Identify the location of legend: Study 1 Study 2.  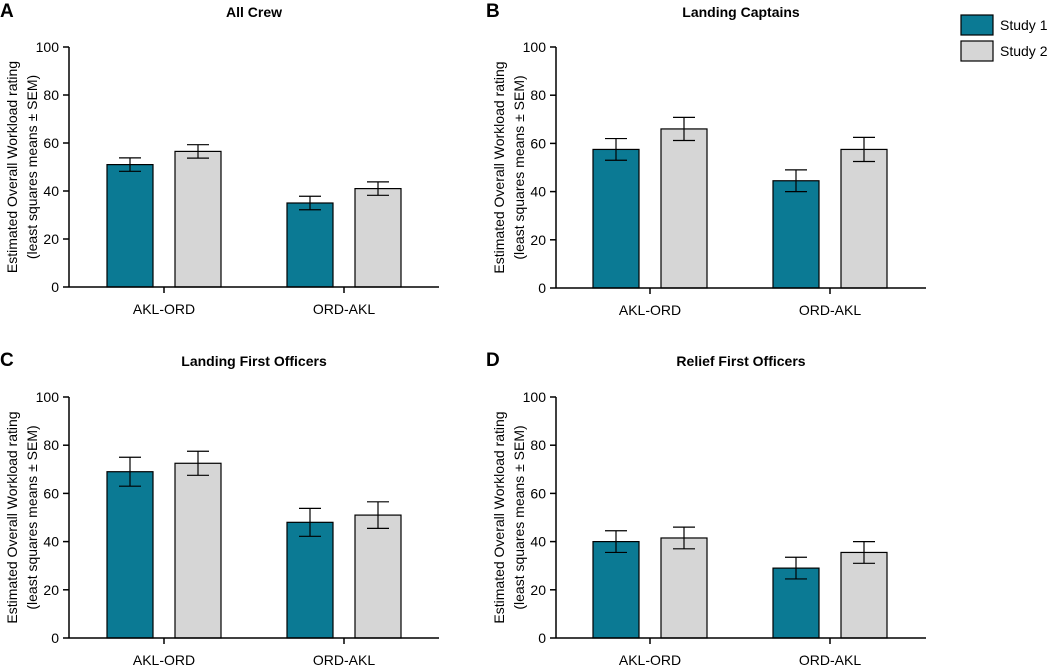
(1004, 38).